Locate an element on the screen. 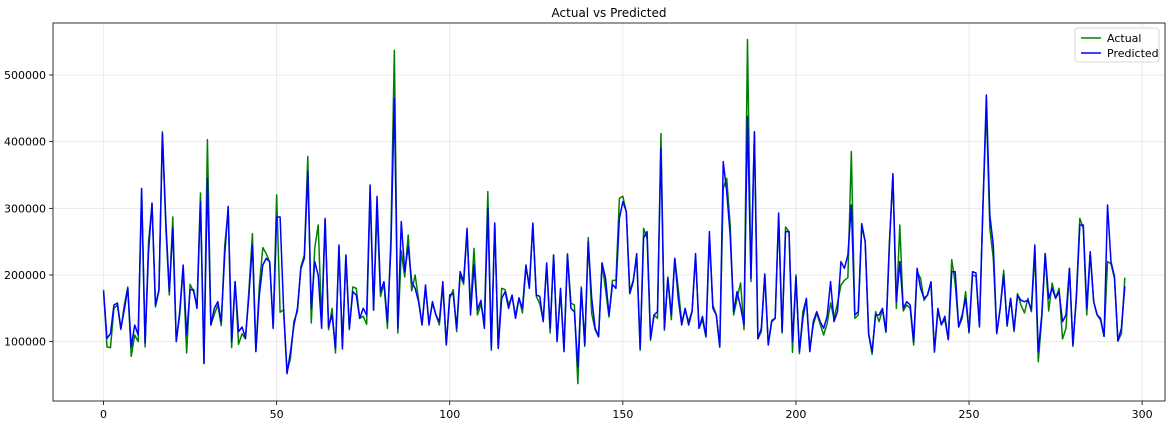 This screenshot has height=427, width=1175. x-tick-label: 300 is located at coordinates (1142, 414).